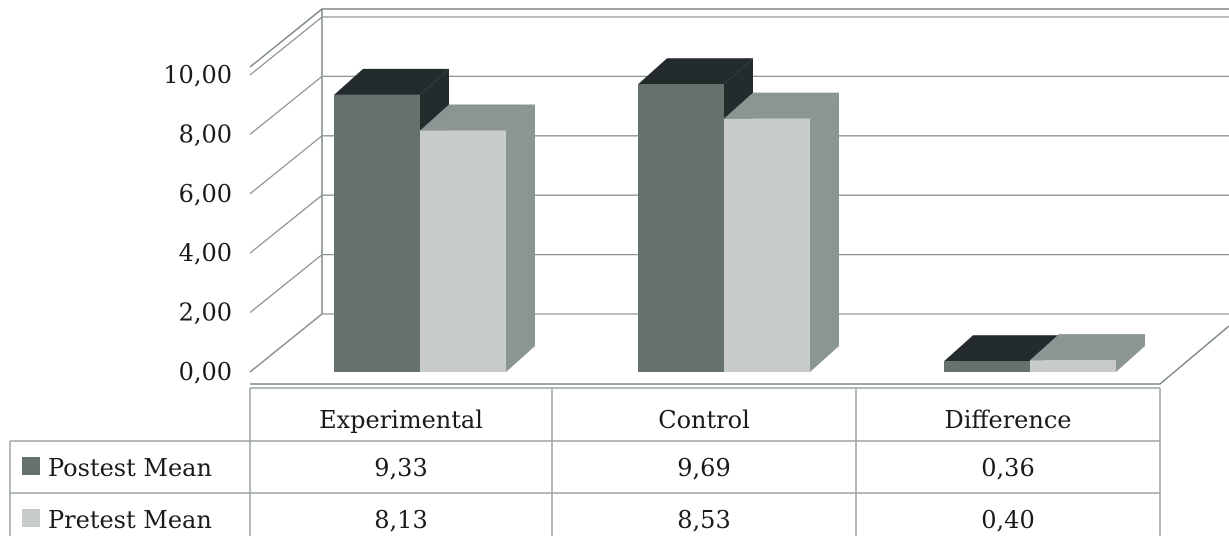 The height and width of the screenshot is (536, 1229). What do you see at coordinates (286, 190) in the screenshot?
I see `side-wall` at bounding box center [286, 190].